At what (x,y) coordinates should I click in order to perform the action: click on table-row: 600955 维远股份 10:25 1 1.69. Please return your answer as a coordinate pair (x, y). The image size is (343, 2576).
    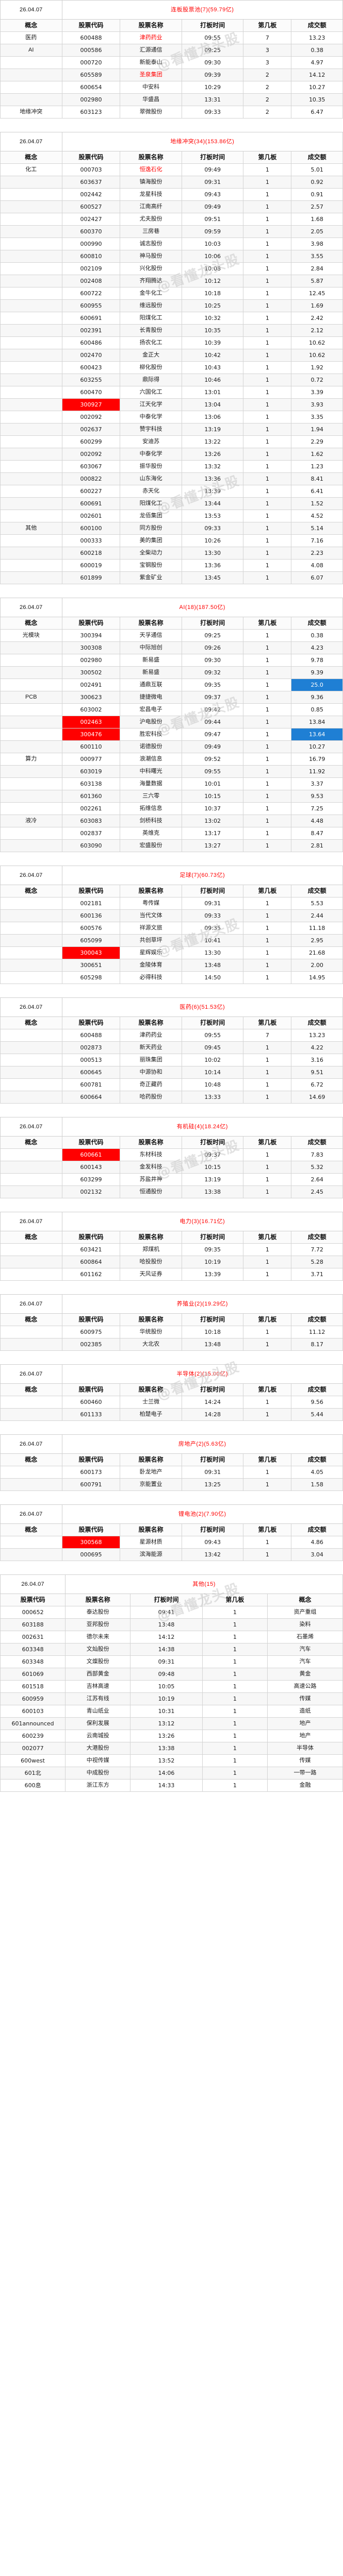
    Looking at the image, I should click on (172, 305).